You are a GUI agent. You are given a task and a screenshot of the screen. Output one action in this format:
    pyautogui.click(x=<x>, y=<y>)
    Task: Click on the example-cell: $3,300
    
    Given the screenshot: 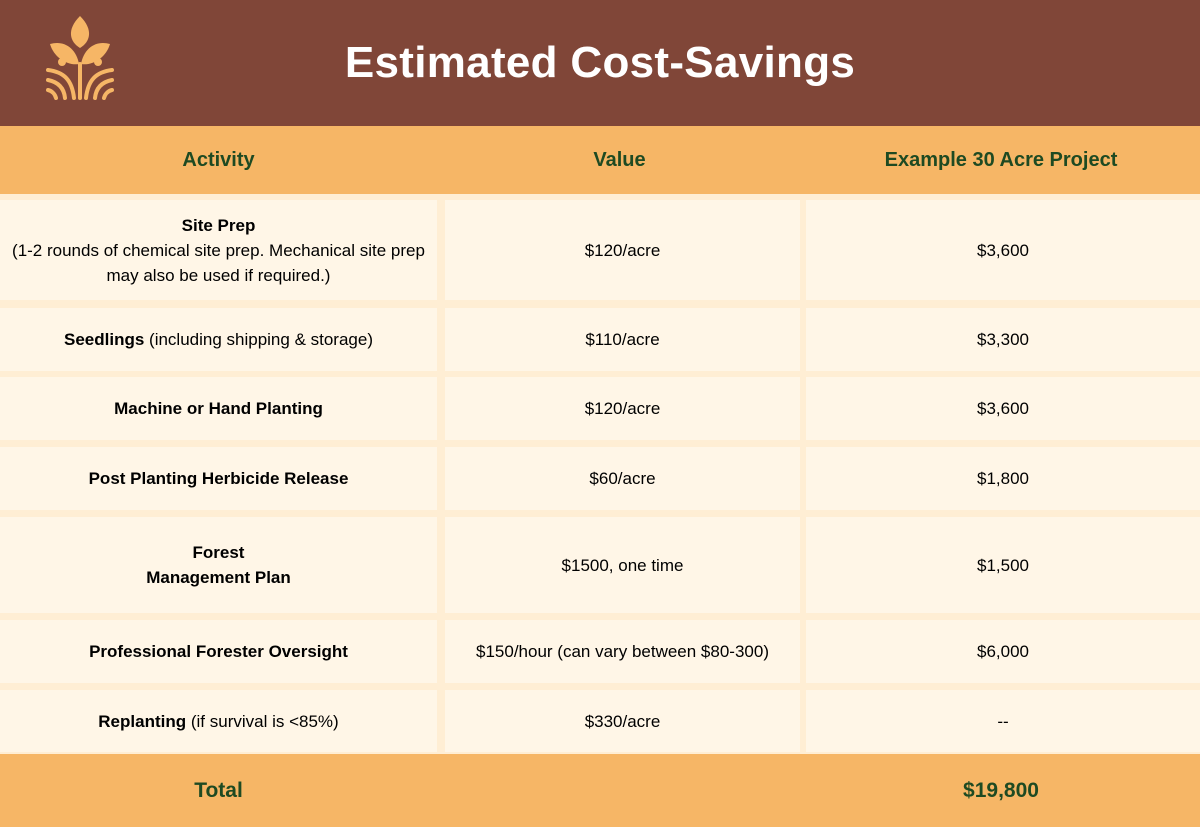 What is the action you would take?
    pyautogui.click(x=1003, y=339)
    